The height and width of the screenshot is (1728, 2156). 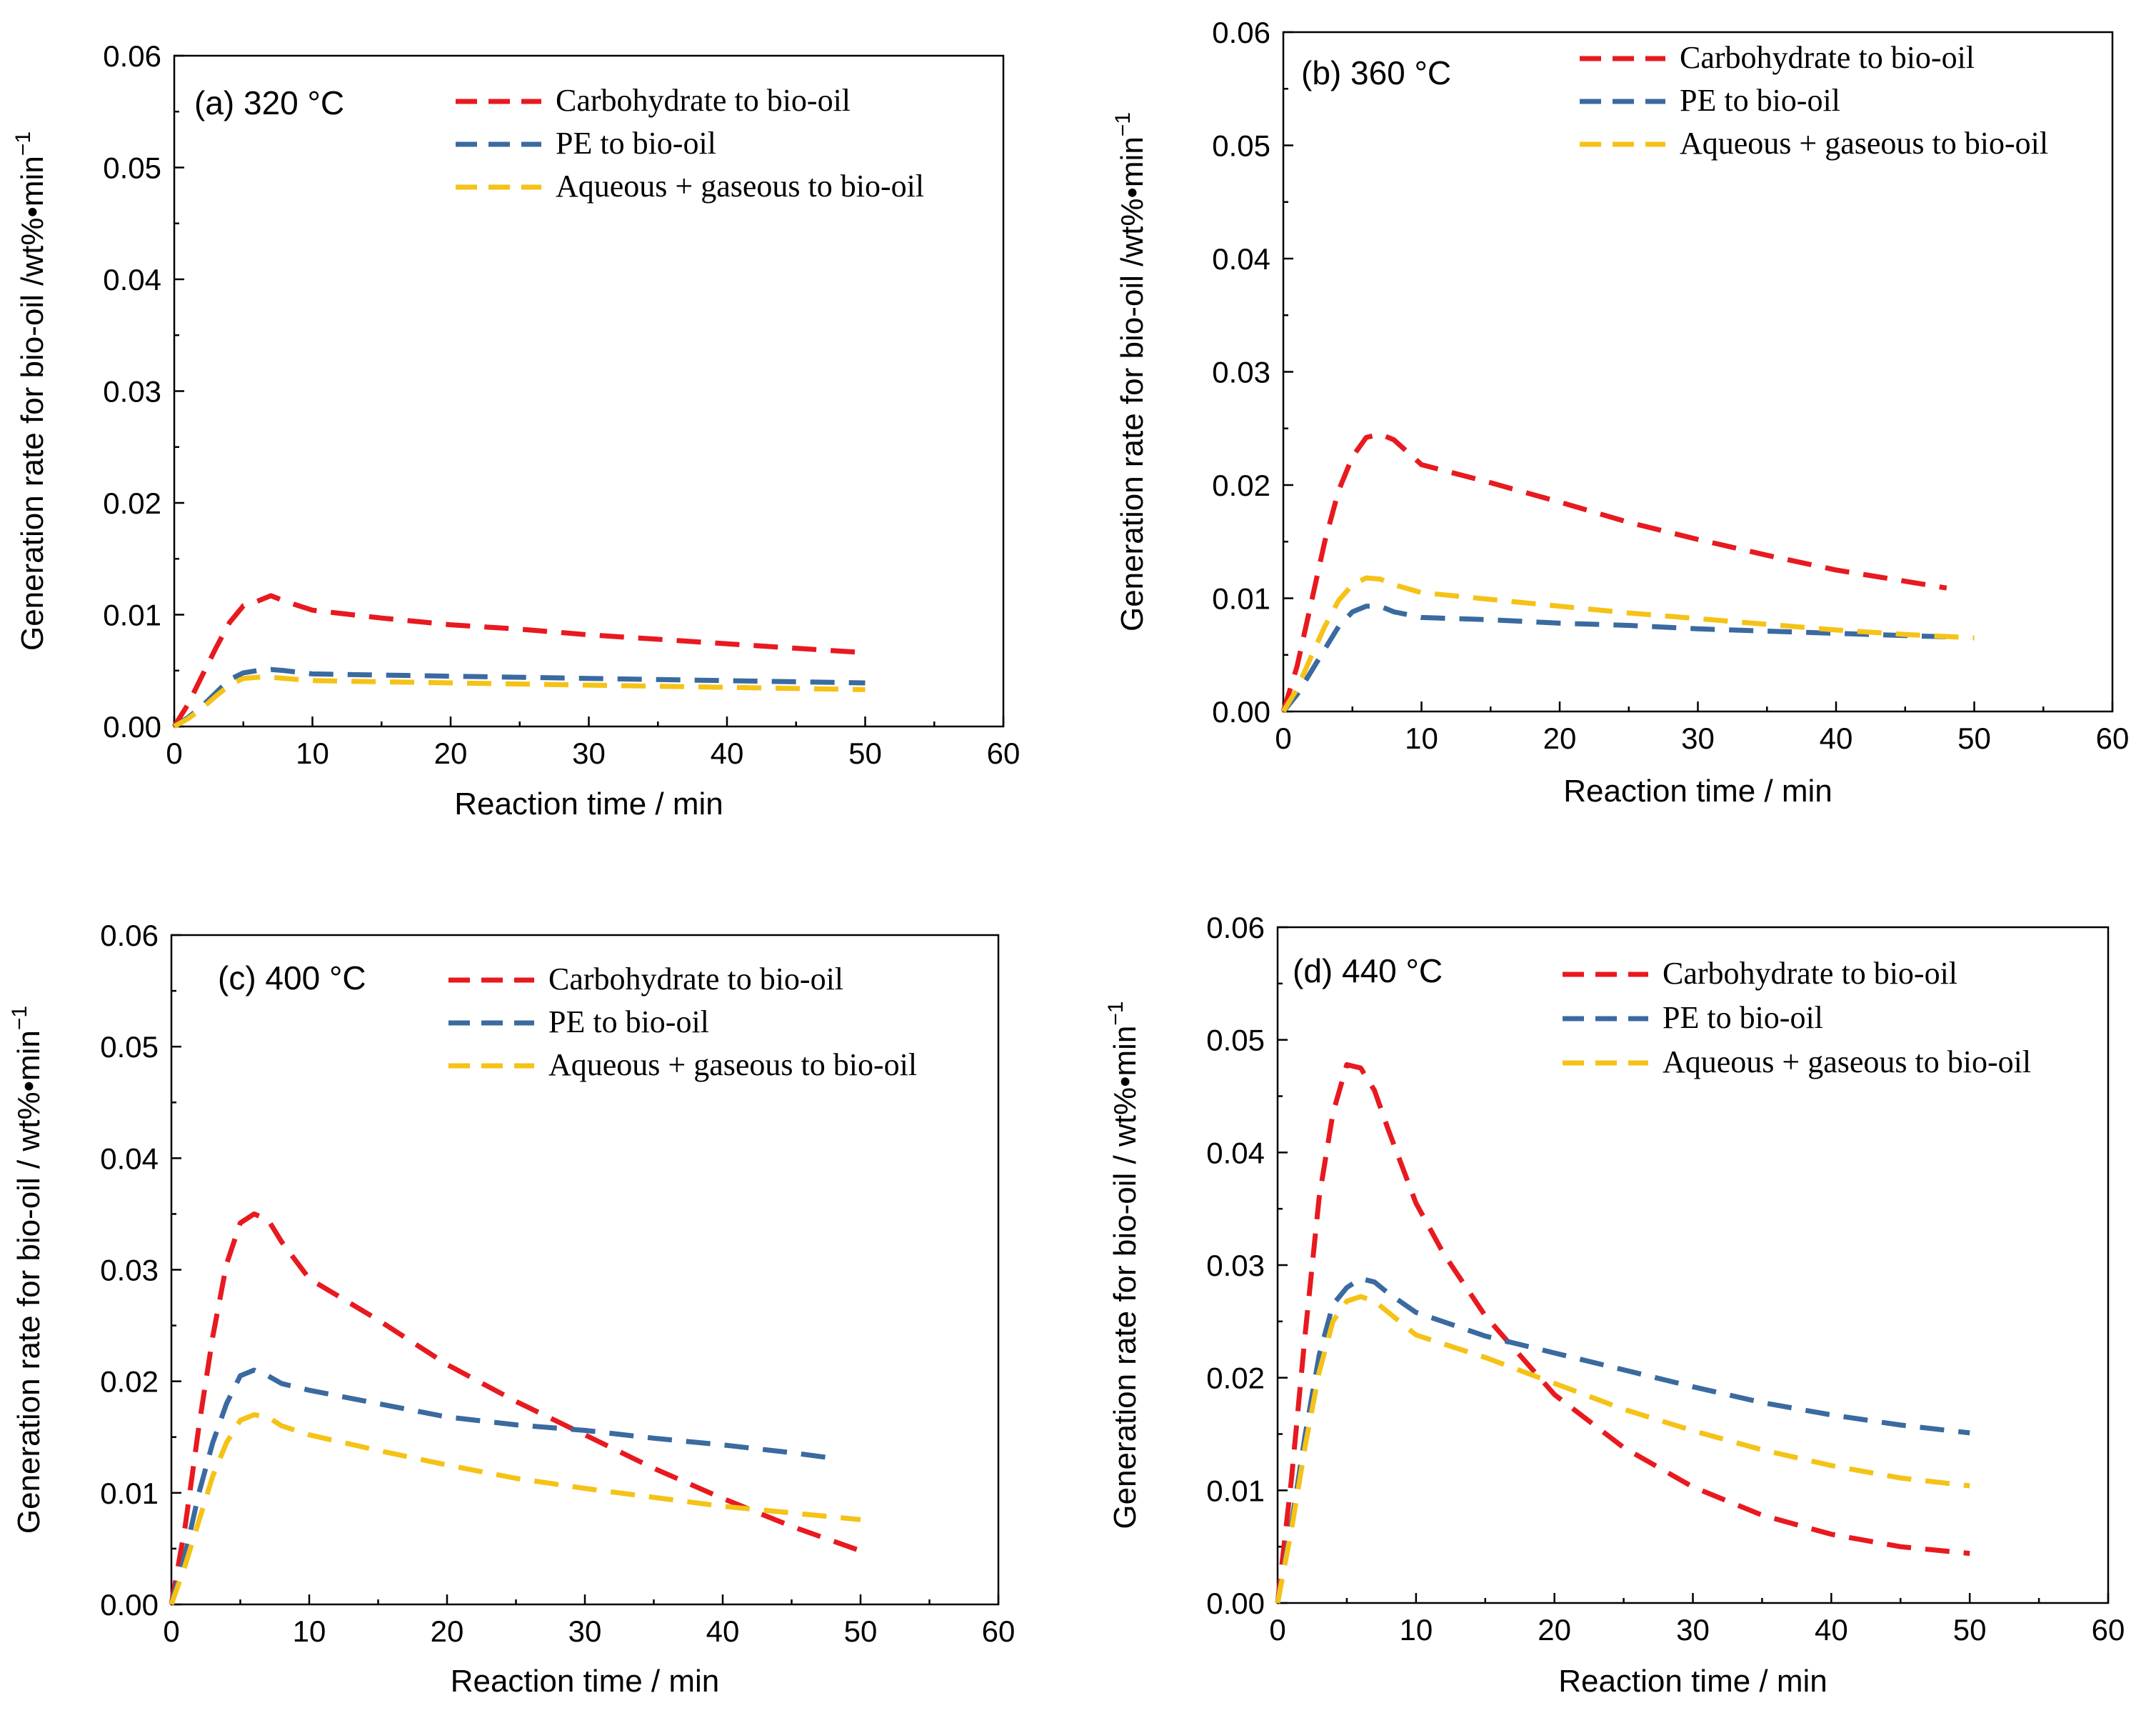 I want to click on panel-label: (b) 360 °C, so click(x=1376, y=72).